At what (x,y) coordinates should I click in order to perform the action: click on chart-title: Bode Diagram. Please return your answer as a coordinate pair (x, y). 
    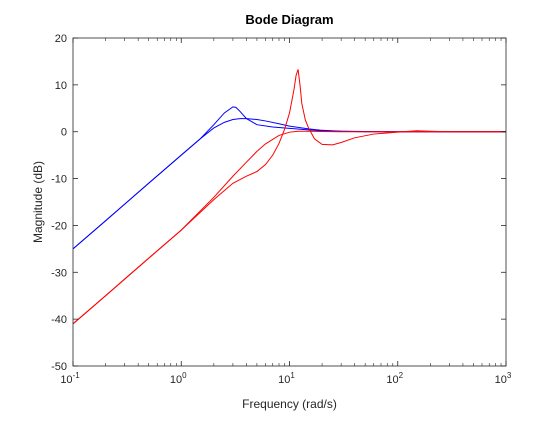
    Looking at the image, I should click on (289, 19).